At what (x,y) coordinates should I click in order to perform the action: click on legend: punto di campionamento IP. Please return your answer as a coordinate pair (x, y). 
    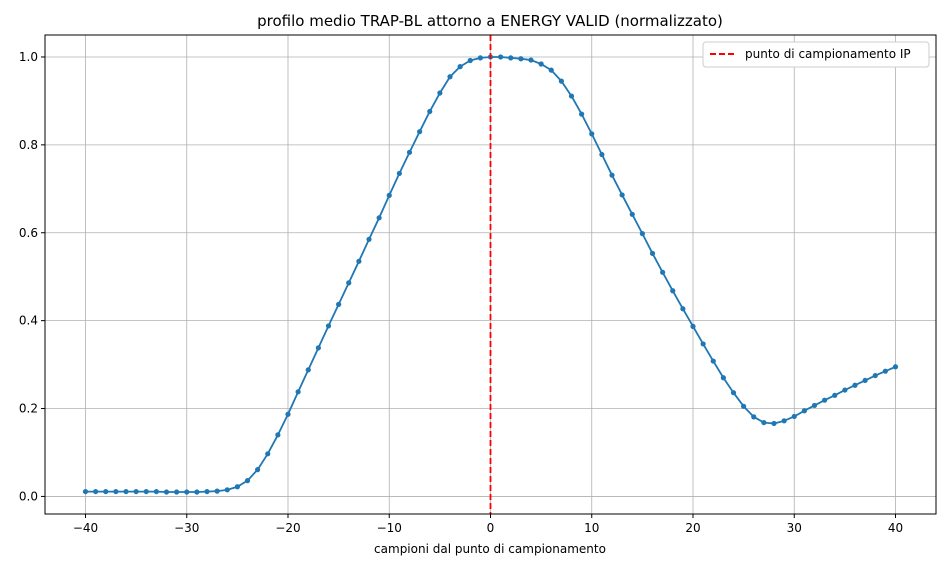
    Looking at the image, I should click on (816, 54).